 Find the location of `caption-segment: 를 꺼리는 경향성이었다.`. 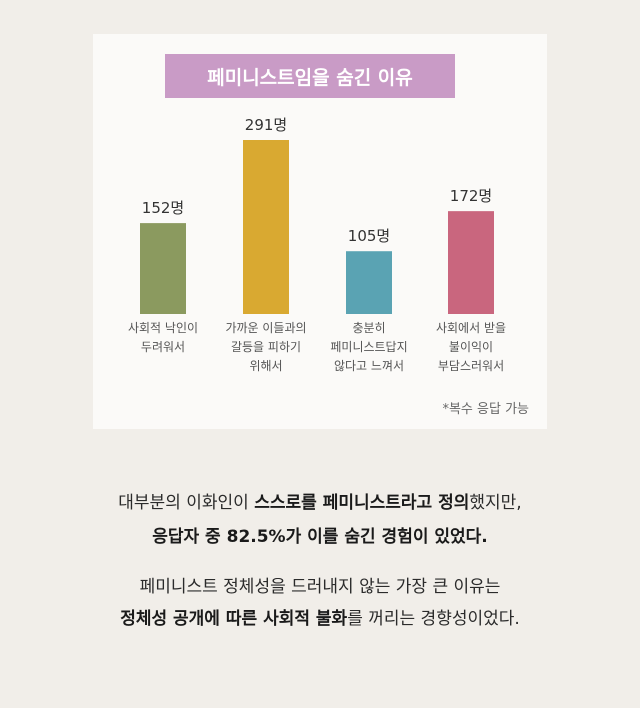

caption-segment: 를 꺼리는 경향성이었다. is located at coordinates (433, 619).